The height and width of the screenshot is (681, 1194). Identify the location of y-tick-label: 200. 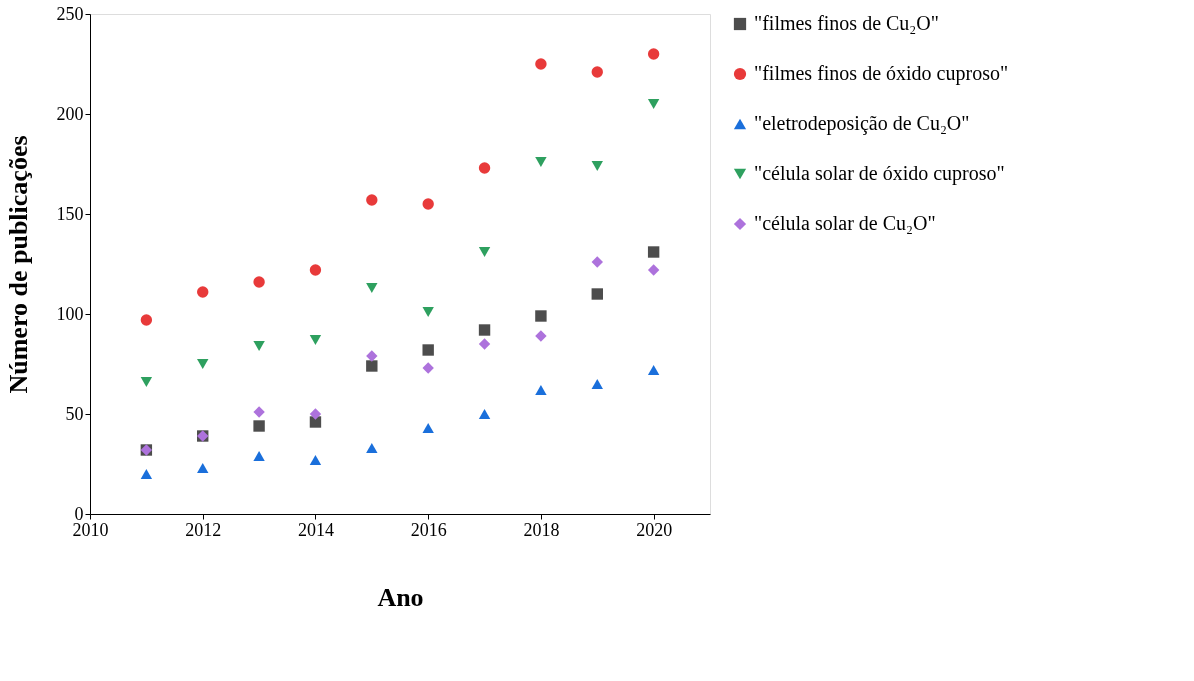
(70, 113).